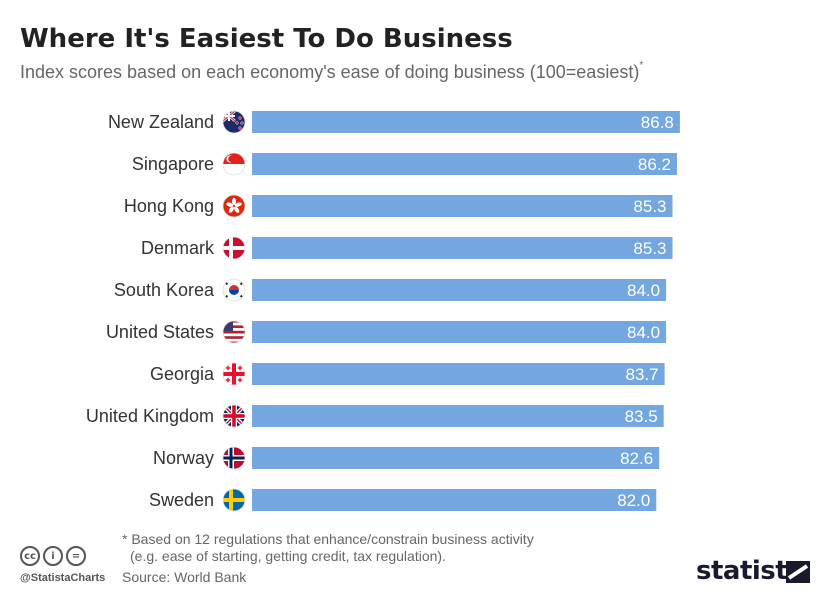 Image resolution: width=829 pixels, height=598 pixels. I want to click on source-note: Source: World Bank, so click(184, 577).